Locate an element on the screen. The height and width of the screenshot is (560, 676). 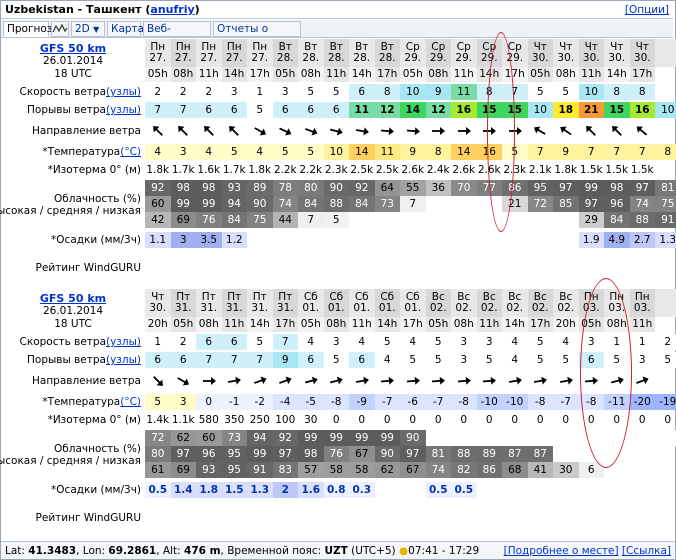
precip-label: *Осадки (мм/3ч) is located at coordinates (73, 240).